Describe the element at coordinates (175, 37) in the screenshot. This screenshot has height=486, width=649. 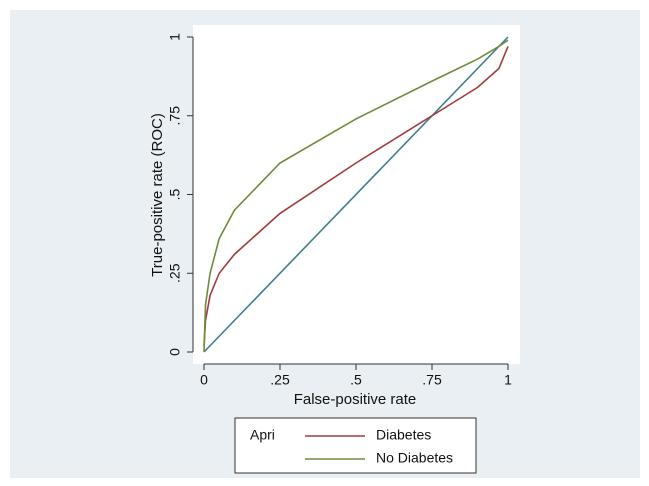
I see `y-tick-label: 1` at that location.